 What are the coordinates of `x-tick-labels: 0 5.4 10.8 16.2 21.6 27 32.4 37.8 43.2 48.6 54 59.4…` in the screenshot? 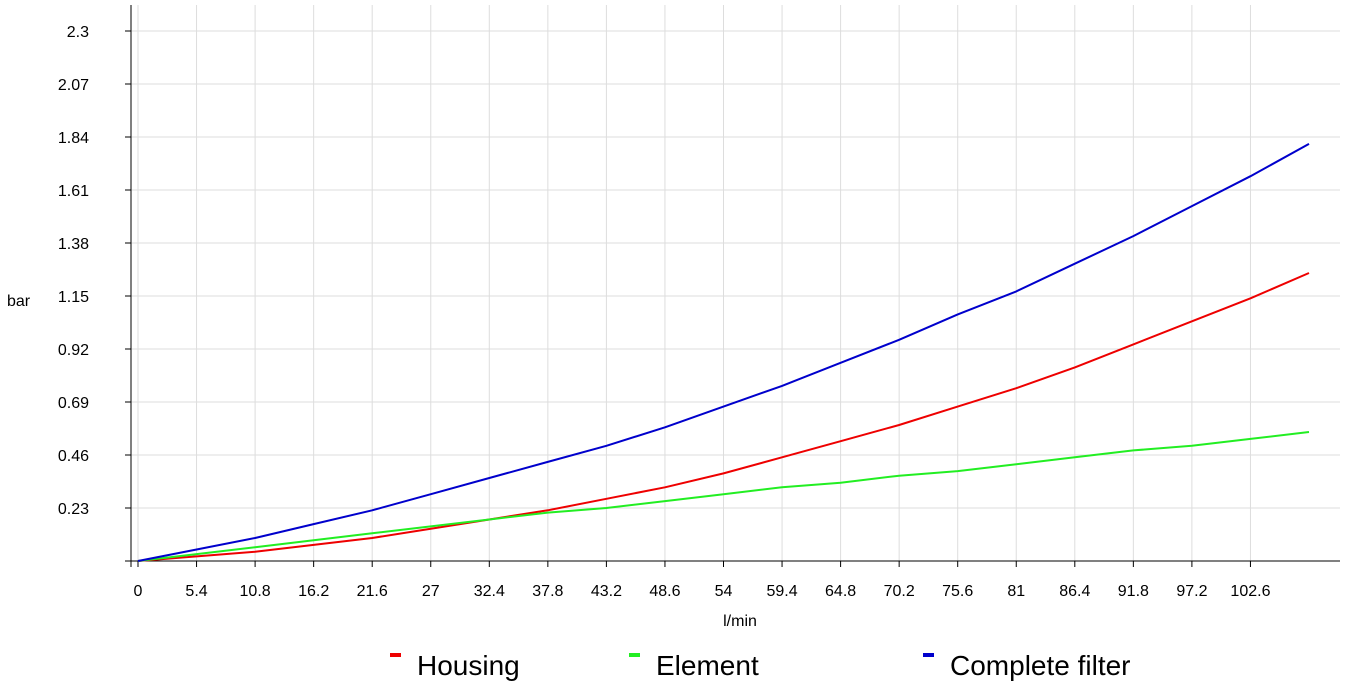 It's located at (702, 591).